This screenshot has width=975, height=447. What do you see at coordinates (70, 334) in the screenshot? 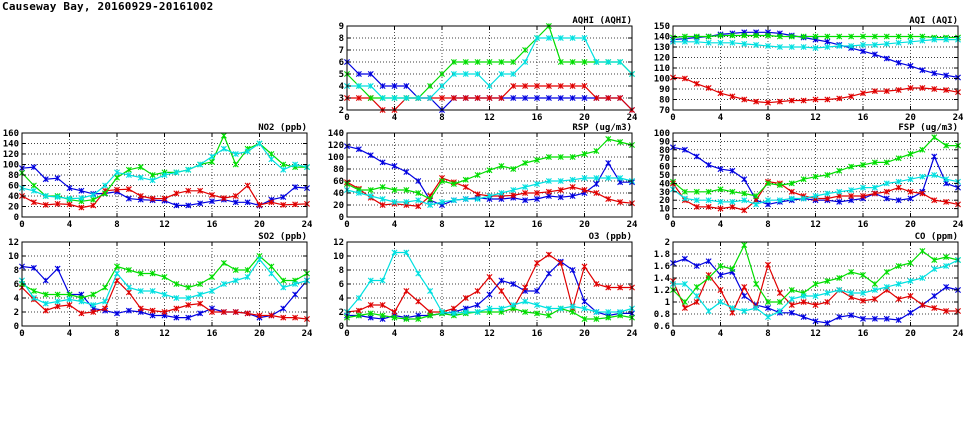
I see `x-tick-label: 4` at bounding box center [70, 334].